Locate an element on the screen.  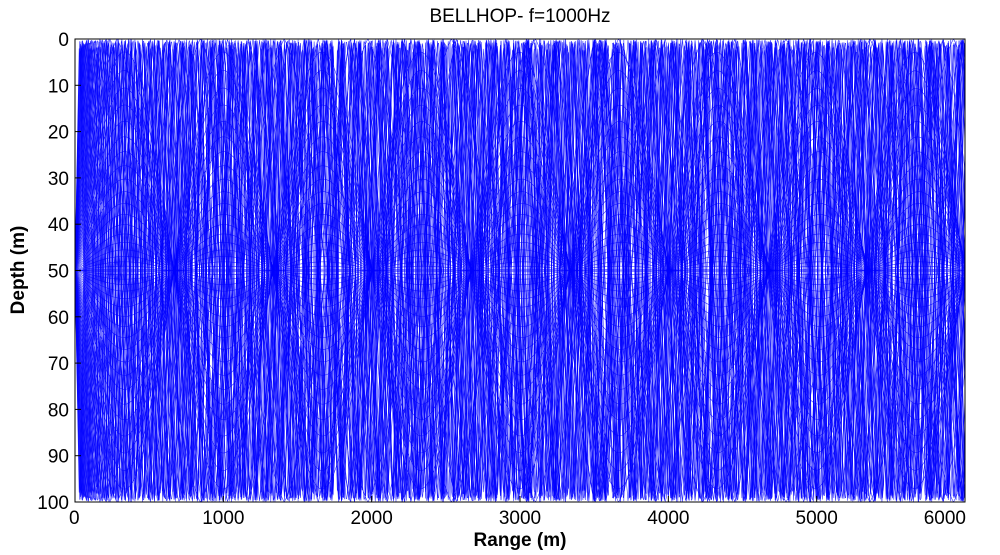
y-tick-label: 70 is located at coordinates (58, 364).